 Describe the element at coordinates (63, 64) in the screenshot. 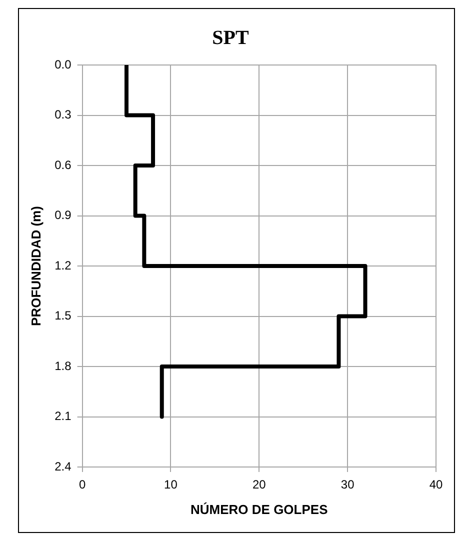

I see `y-tick-label: 0.0` at that location.